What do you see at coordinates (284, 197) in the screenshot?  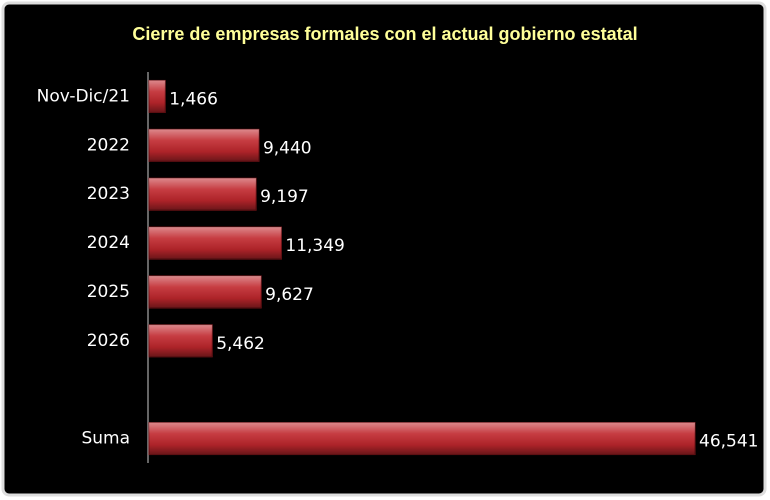 I see `data-label: 9,197` at bounding box center [284, 197].